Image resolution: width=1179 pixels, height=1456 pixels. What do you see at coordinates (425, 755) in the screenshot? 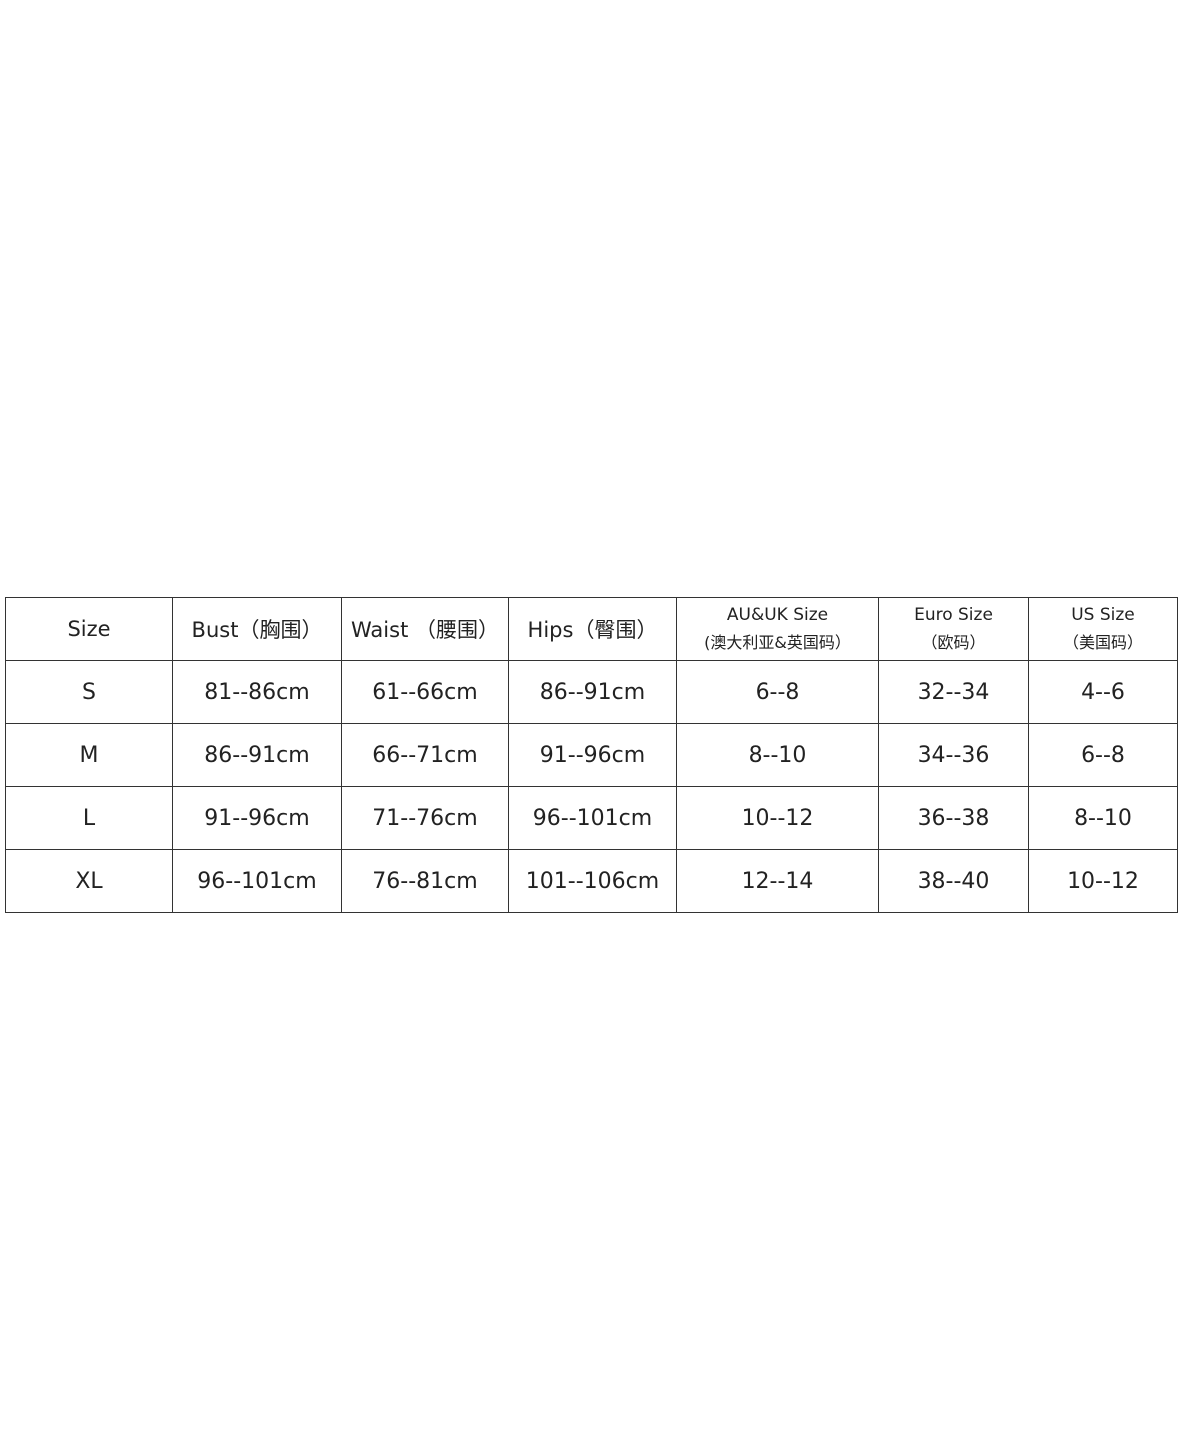
I see `table-cell: 66--71cm` at bounding box center [425, 755].